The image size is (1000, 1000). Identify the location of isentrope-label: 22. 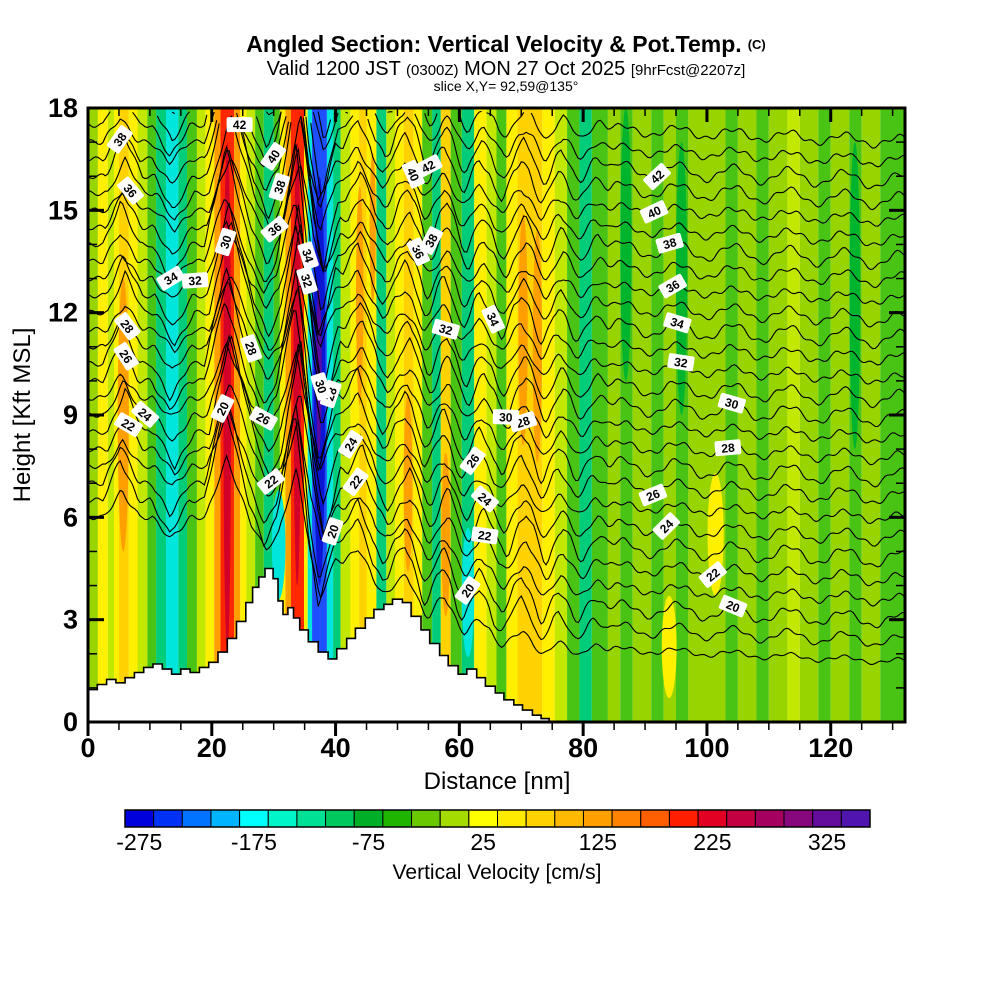
(270, 481).